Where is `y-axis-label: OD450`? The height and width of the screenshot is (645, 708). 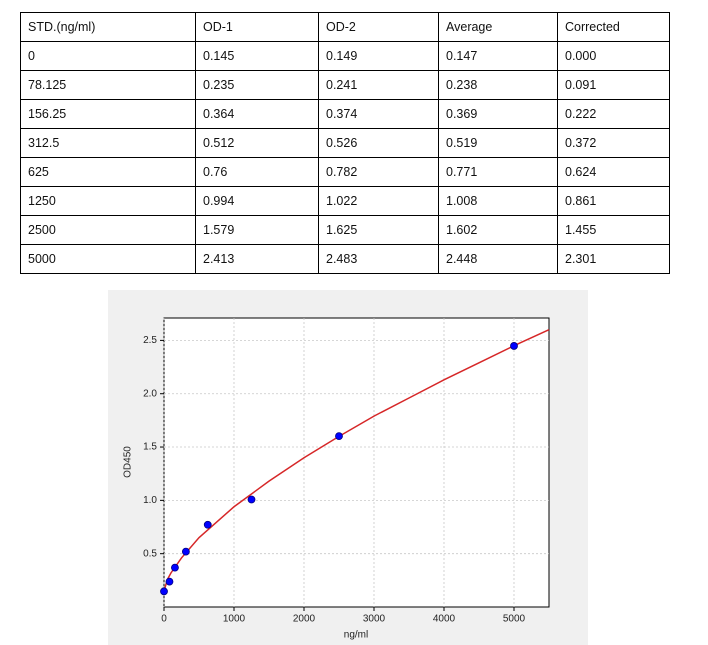 y-axis-label: OD450 is located at coordinates (128, 462).